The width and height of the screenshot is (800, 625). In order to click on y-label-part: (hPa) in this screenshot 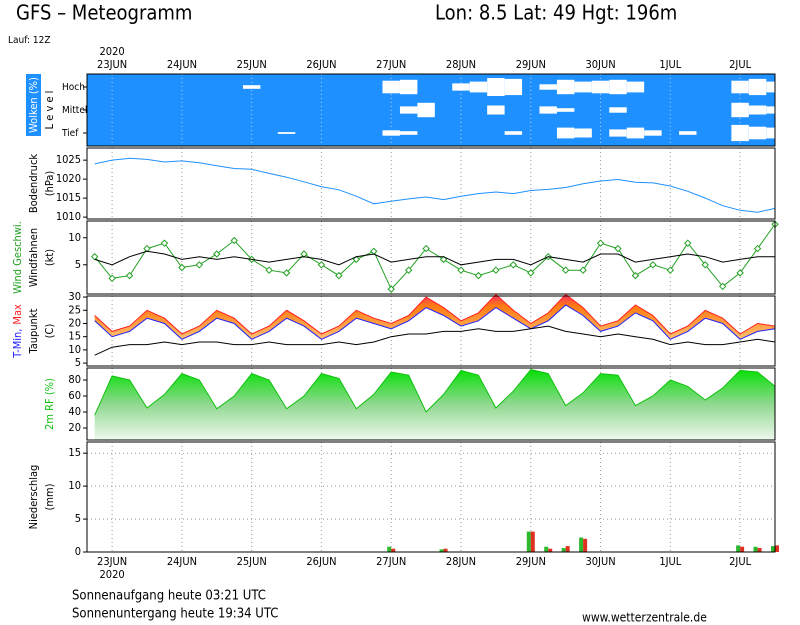, I will do `click(49, 184)`.